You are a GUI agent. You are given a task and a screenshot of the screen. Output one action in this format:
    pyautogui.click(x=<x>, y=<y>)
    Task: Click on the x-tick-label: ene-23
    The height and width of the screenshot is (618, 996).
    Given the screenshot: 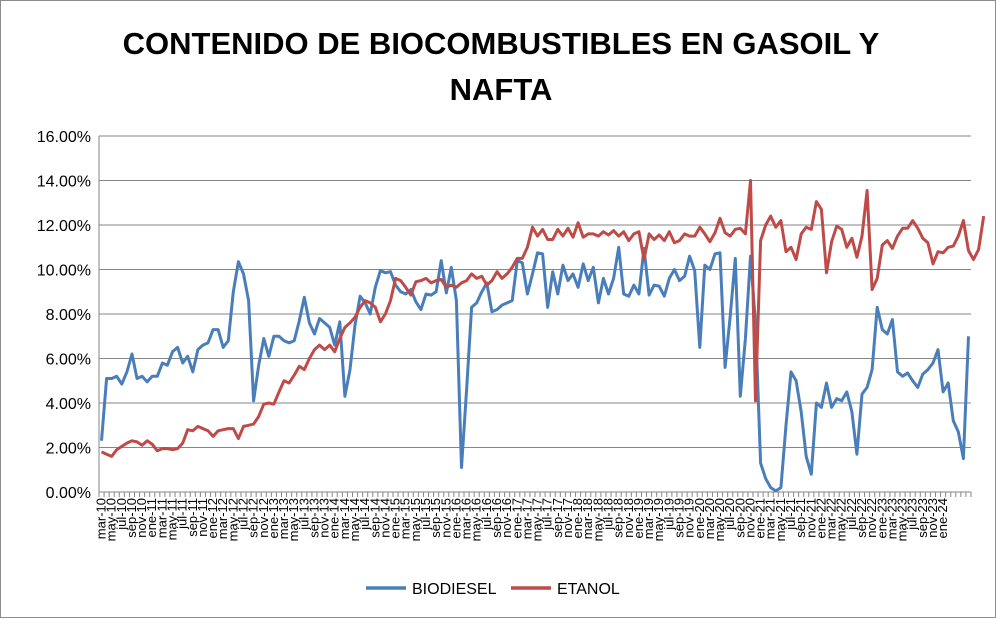 What is the action you would take?
    pyautogui.click(x=881, y=518)
    